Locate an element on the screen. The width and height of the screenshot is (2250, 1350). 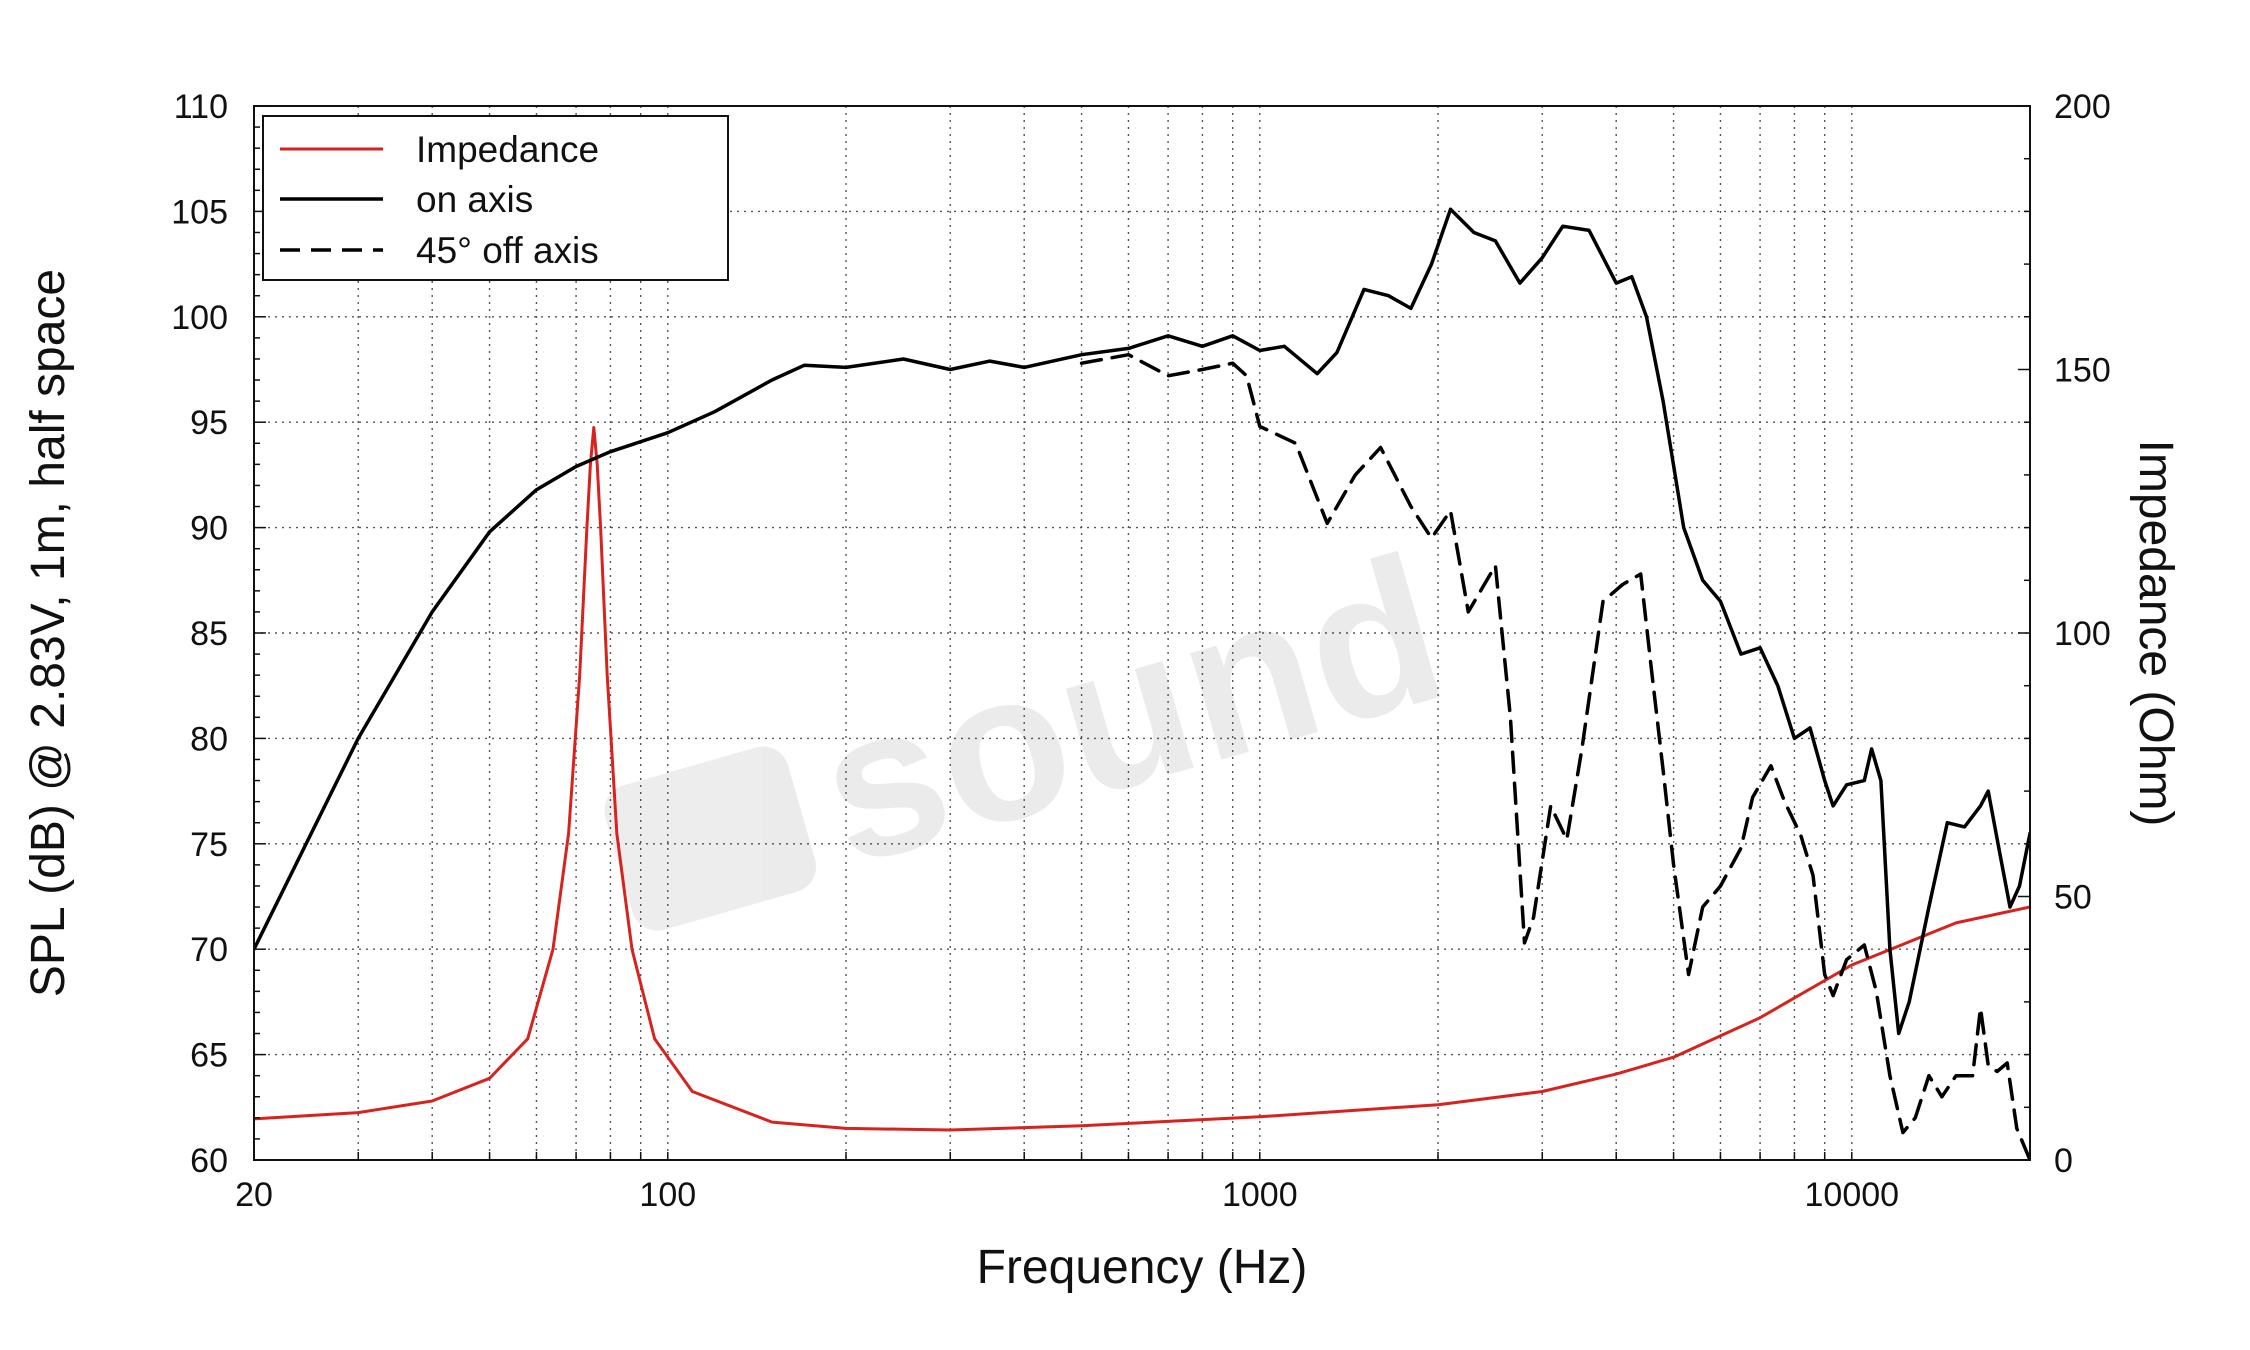
y2-tick-label: 50 is located at coordinates (2073, 898).